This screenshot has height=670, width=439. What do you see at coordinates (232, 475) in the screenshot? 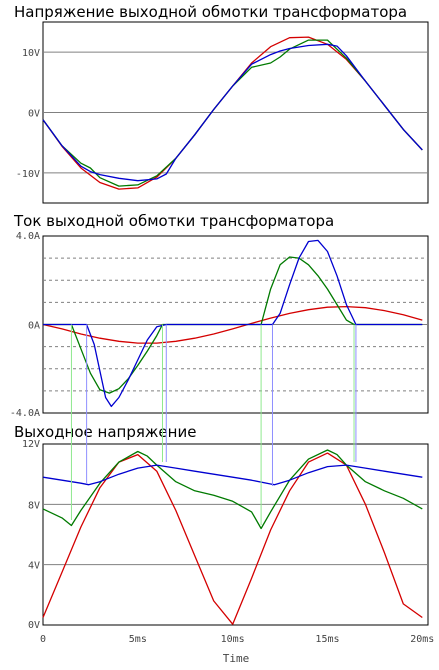
I see `series-line-blue` at bounding box center [232, 475].